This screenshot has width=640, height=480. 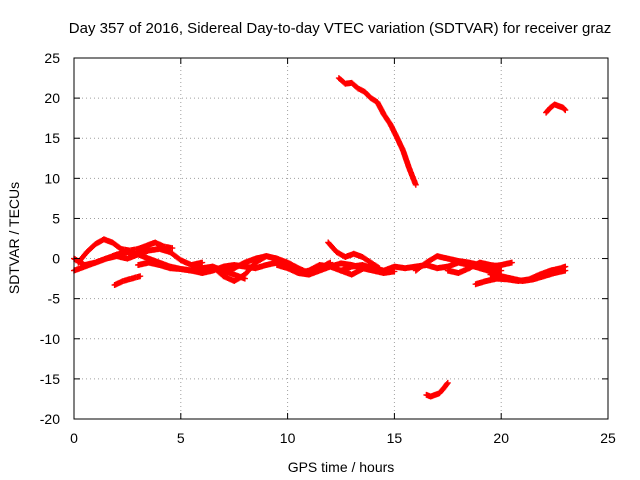 I want to click on y-axis-label: SDTVAR / TECUs, so click(x=14, y=238).